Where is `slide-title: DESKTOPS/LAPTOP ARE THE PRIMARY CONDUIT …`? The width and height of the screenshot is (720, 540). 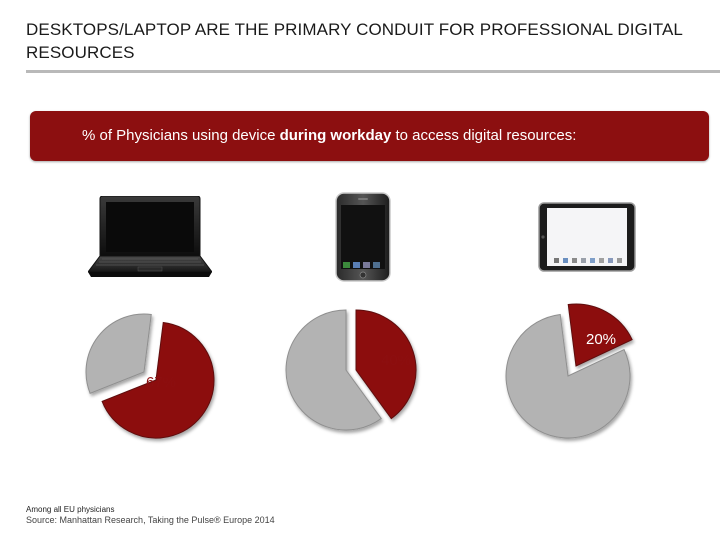 slide-title: DESKTOPS/LAPTOP ARE THE PRIMARY CONDUIT … is located at coordinates (354, 41).